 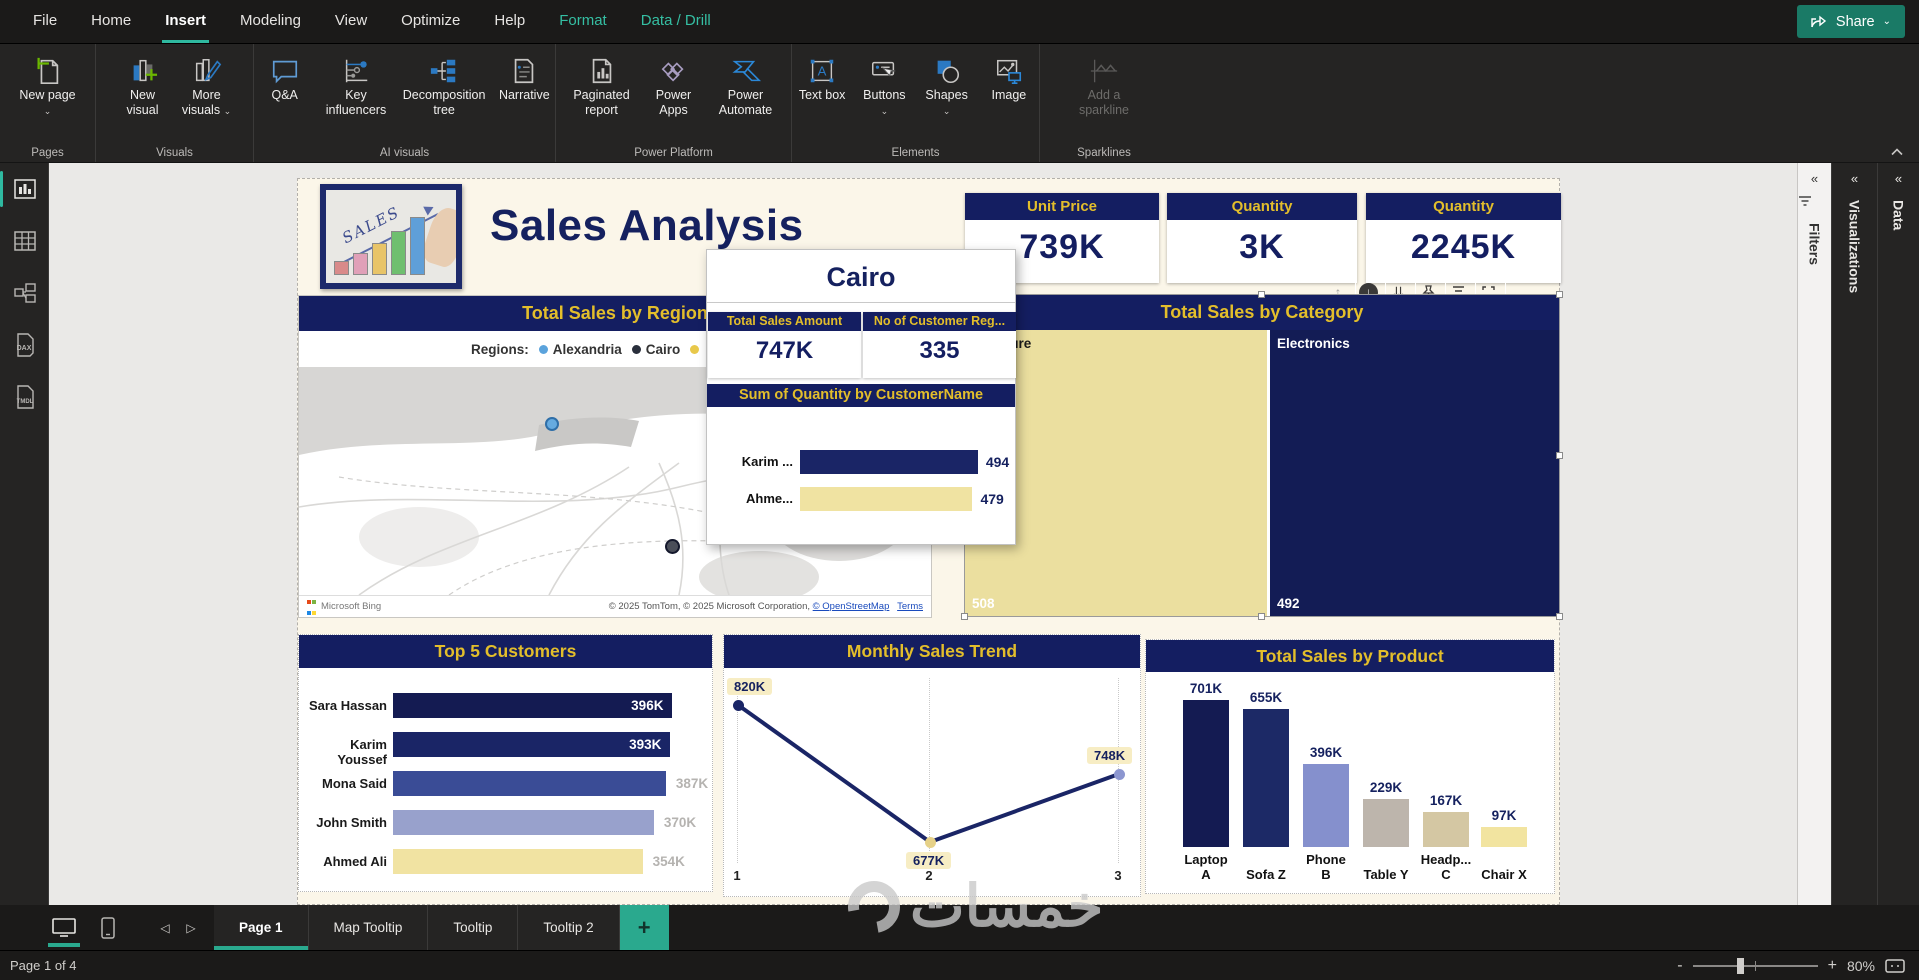 I want to click on data-label: 748K, so click(x=1110, y=755).